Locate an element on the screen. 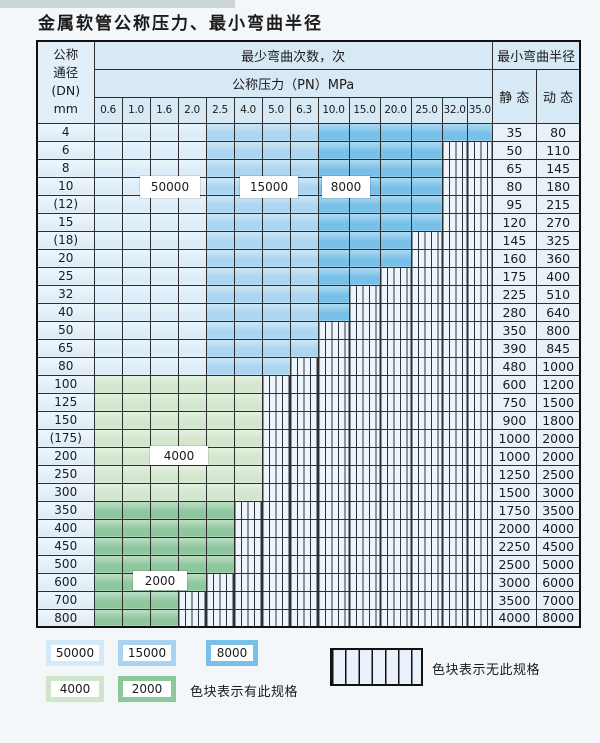  dn-label-cell: 150 is located at coordinates (65, 420).